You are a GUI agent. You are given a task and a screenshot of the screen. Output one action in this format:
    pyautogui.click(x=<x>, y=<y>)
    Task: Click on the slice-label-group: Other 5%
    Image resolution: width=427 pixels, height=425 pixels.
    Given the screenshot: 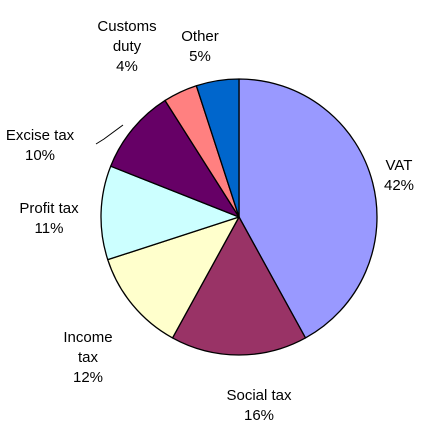 What is the action you would take?
    pyautogui.click(x=200, y=46)
    